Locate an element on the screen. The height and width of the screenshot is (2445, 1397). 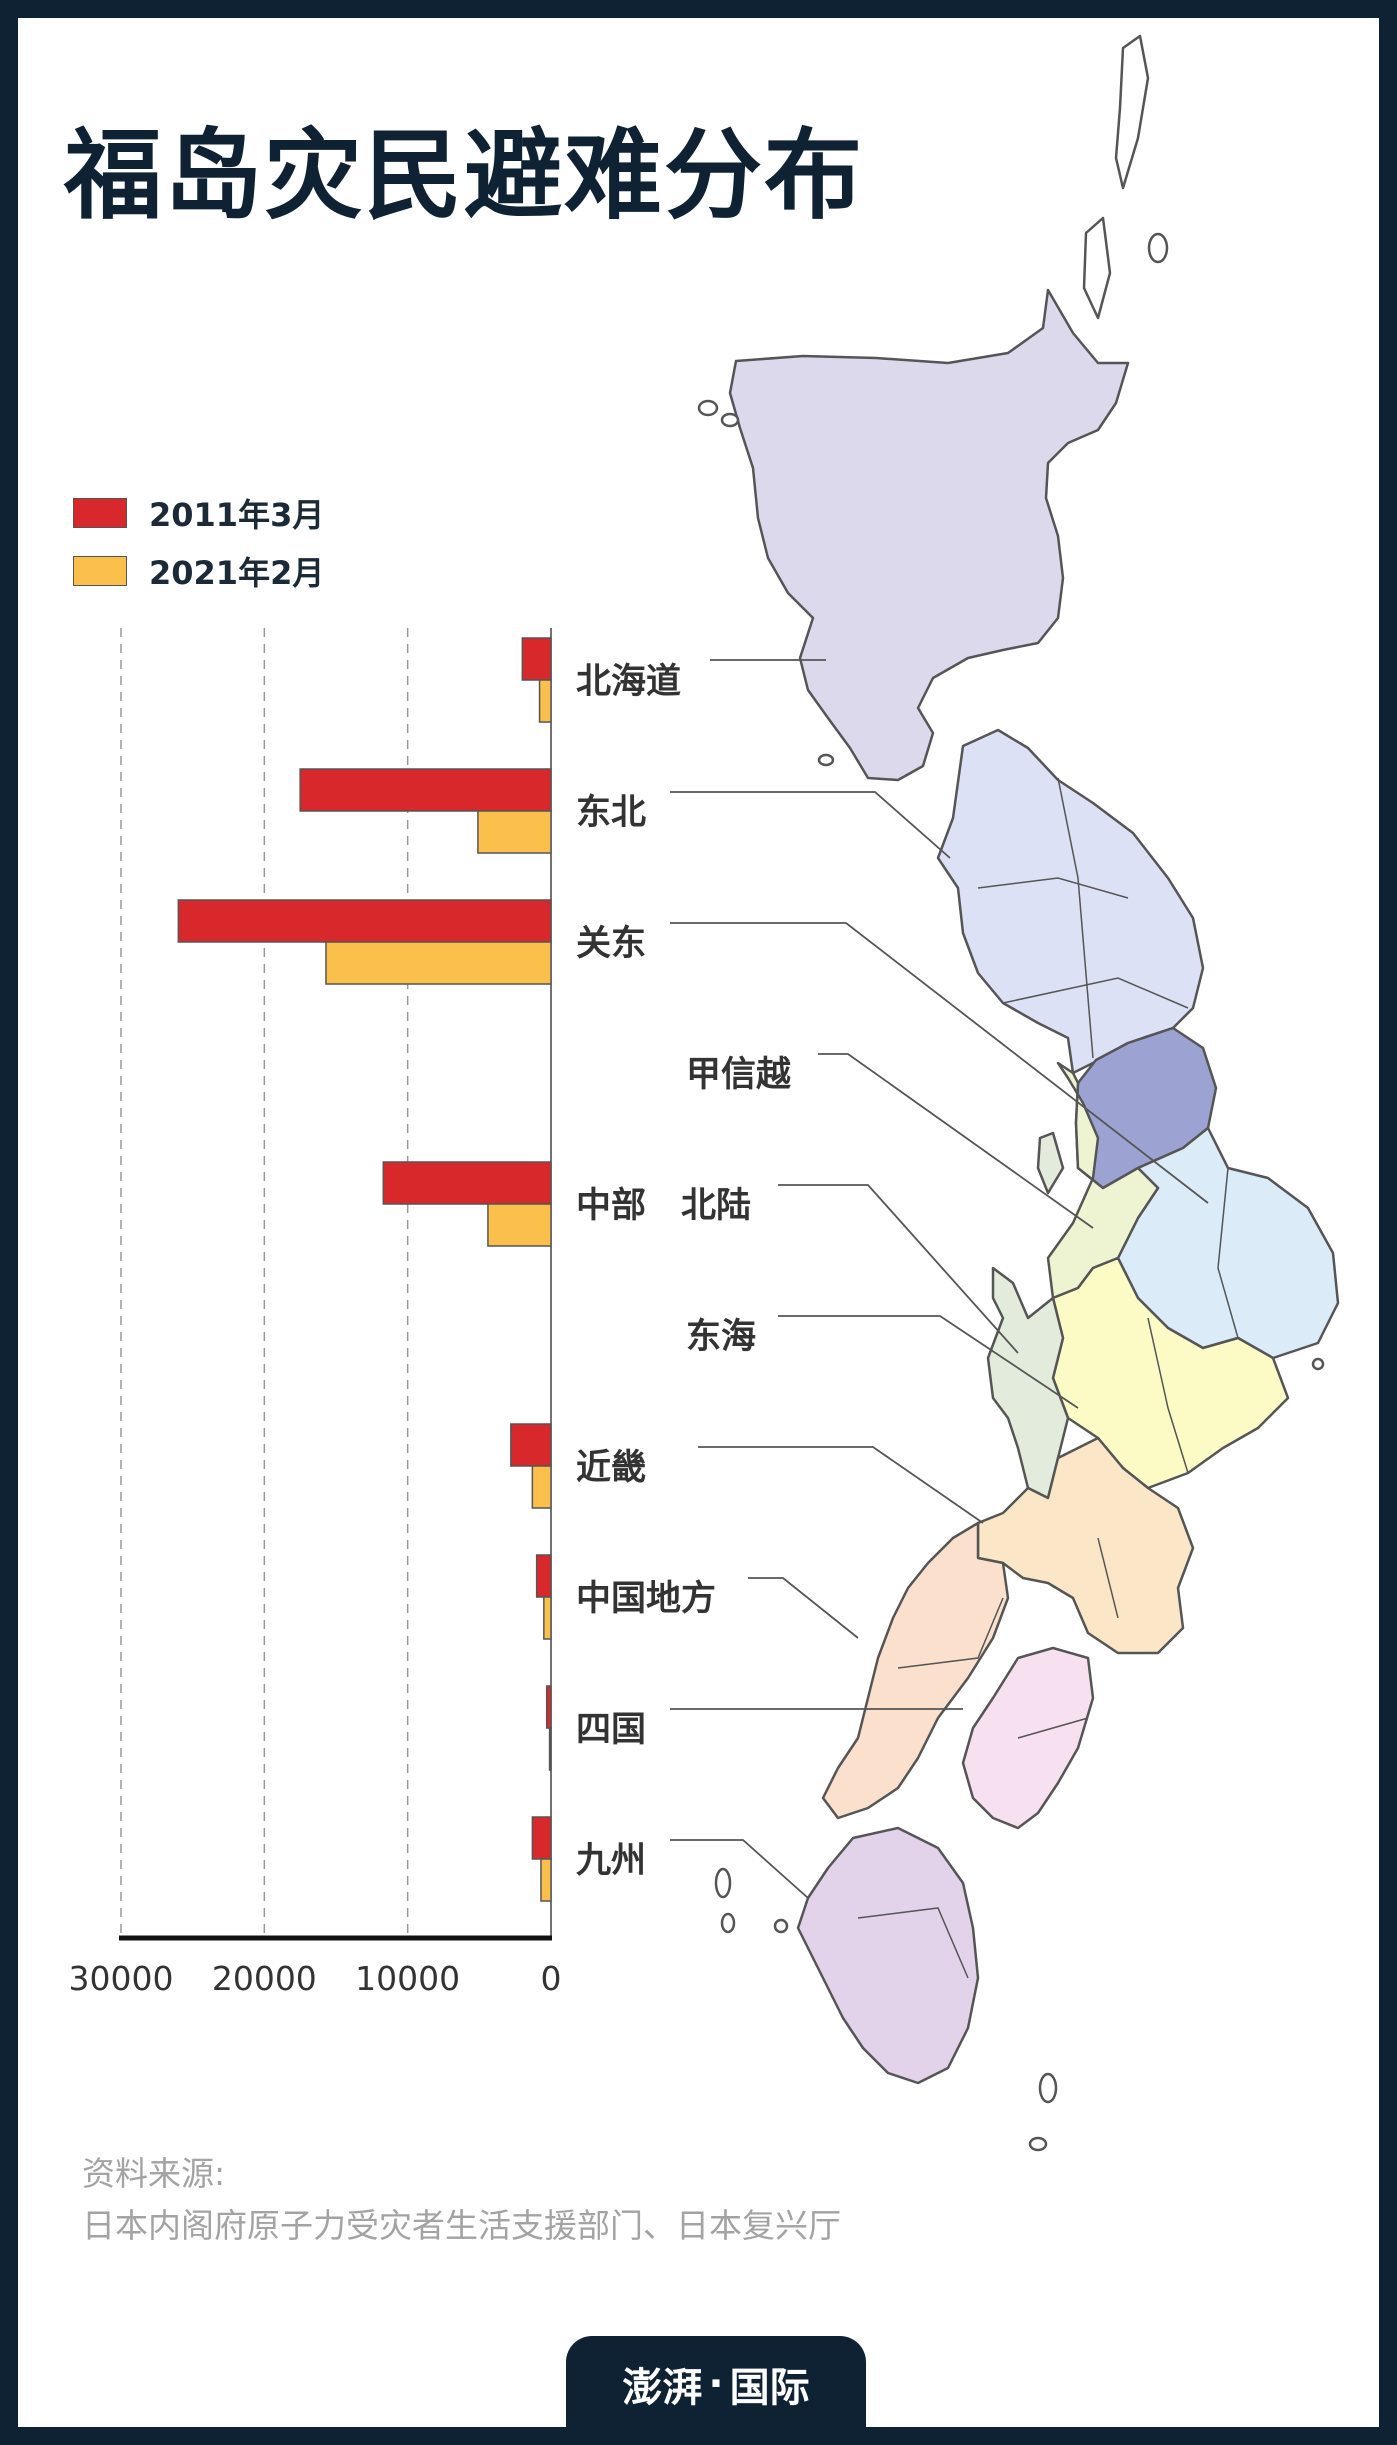
legend-swatch-2011 is located at coordinates (100, 513).